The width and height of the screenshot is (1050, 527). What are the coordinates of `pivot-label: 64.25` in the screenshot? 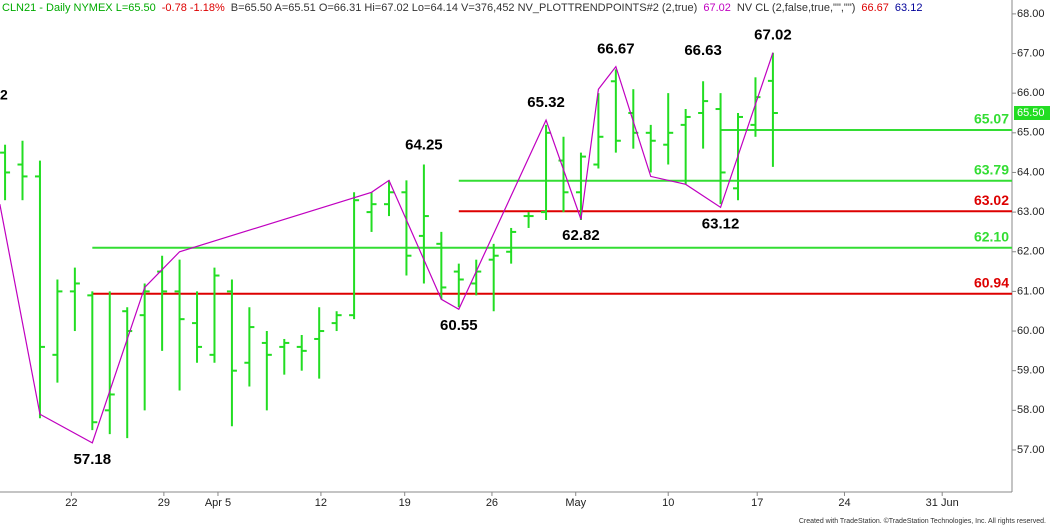 It's located at (424, 145).